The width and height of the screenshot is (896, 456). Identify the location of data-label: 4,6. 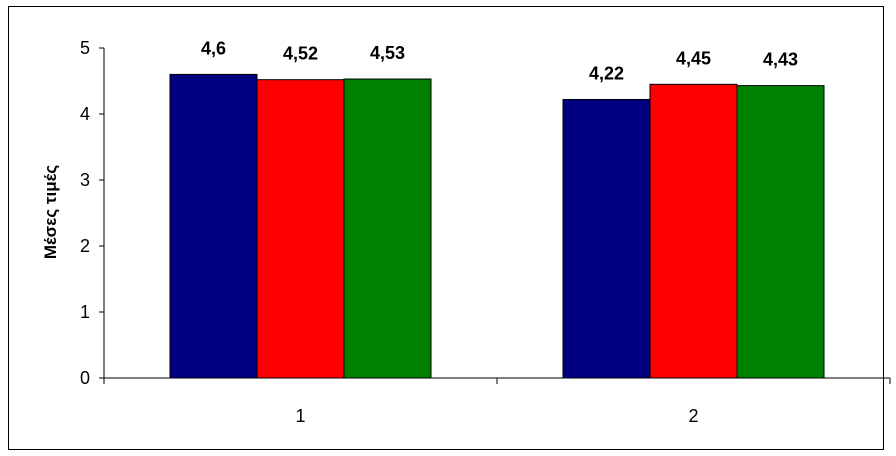
(213, 48).